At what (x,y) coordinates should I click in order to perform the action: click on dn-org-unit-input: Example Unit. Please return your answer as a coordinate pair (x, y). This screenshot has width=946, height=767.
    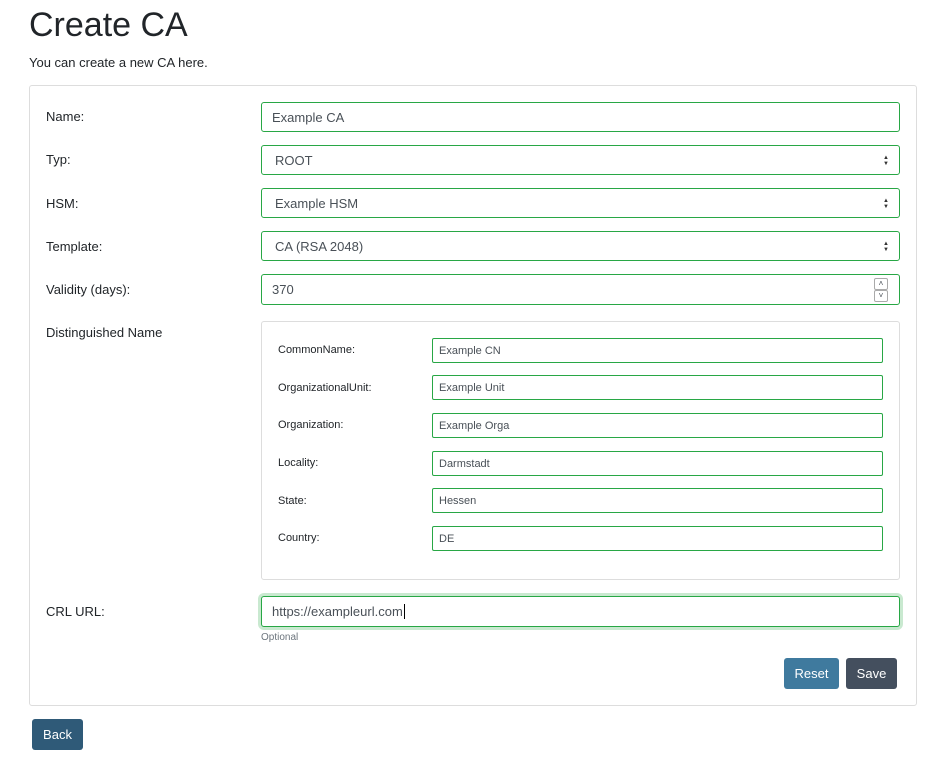
    Looking at the image, I should click on (657, 387).